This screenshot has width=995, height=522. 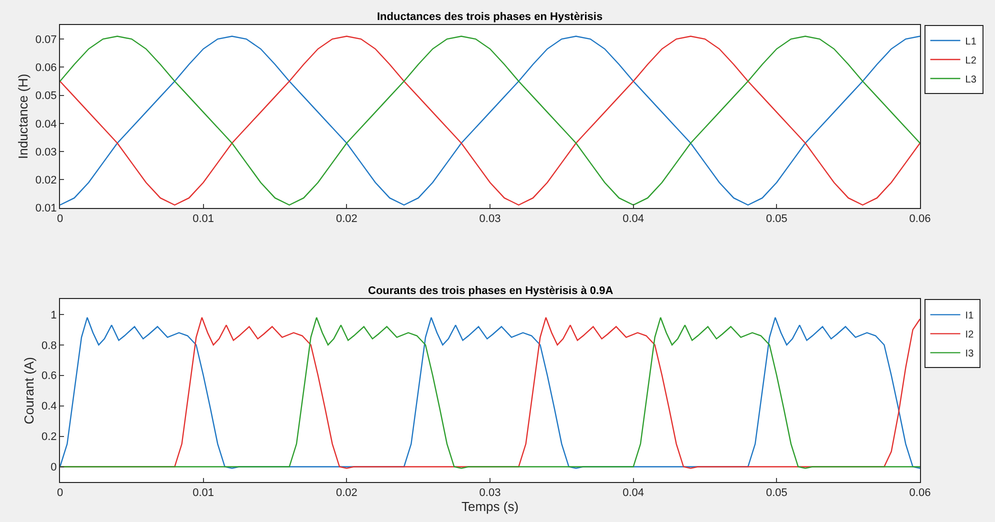 I want to click on x-axis-title: Temps (s), so click(x=490, y=506).